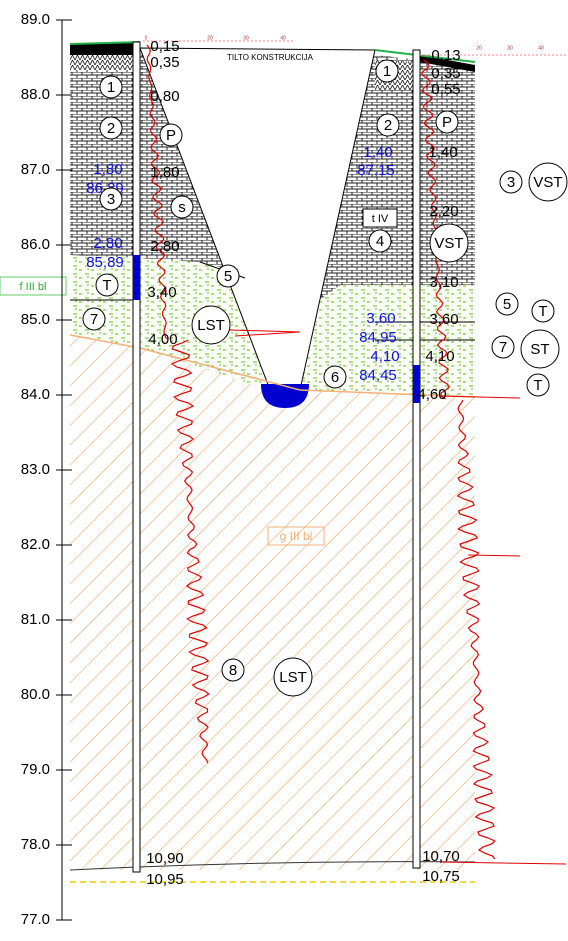  I want to click on label: 10,75, so click(441, 876).